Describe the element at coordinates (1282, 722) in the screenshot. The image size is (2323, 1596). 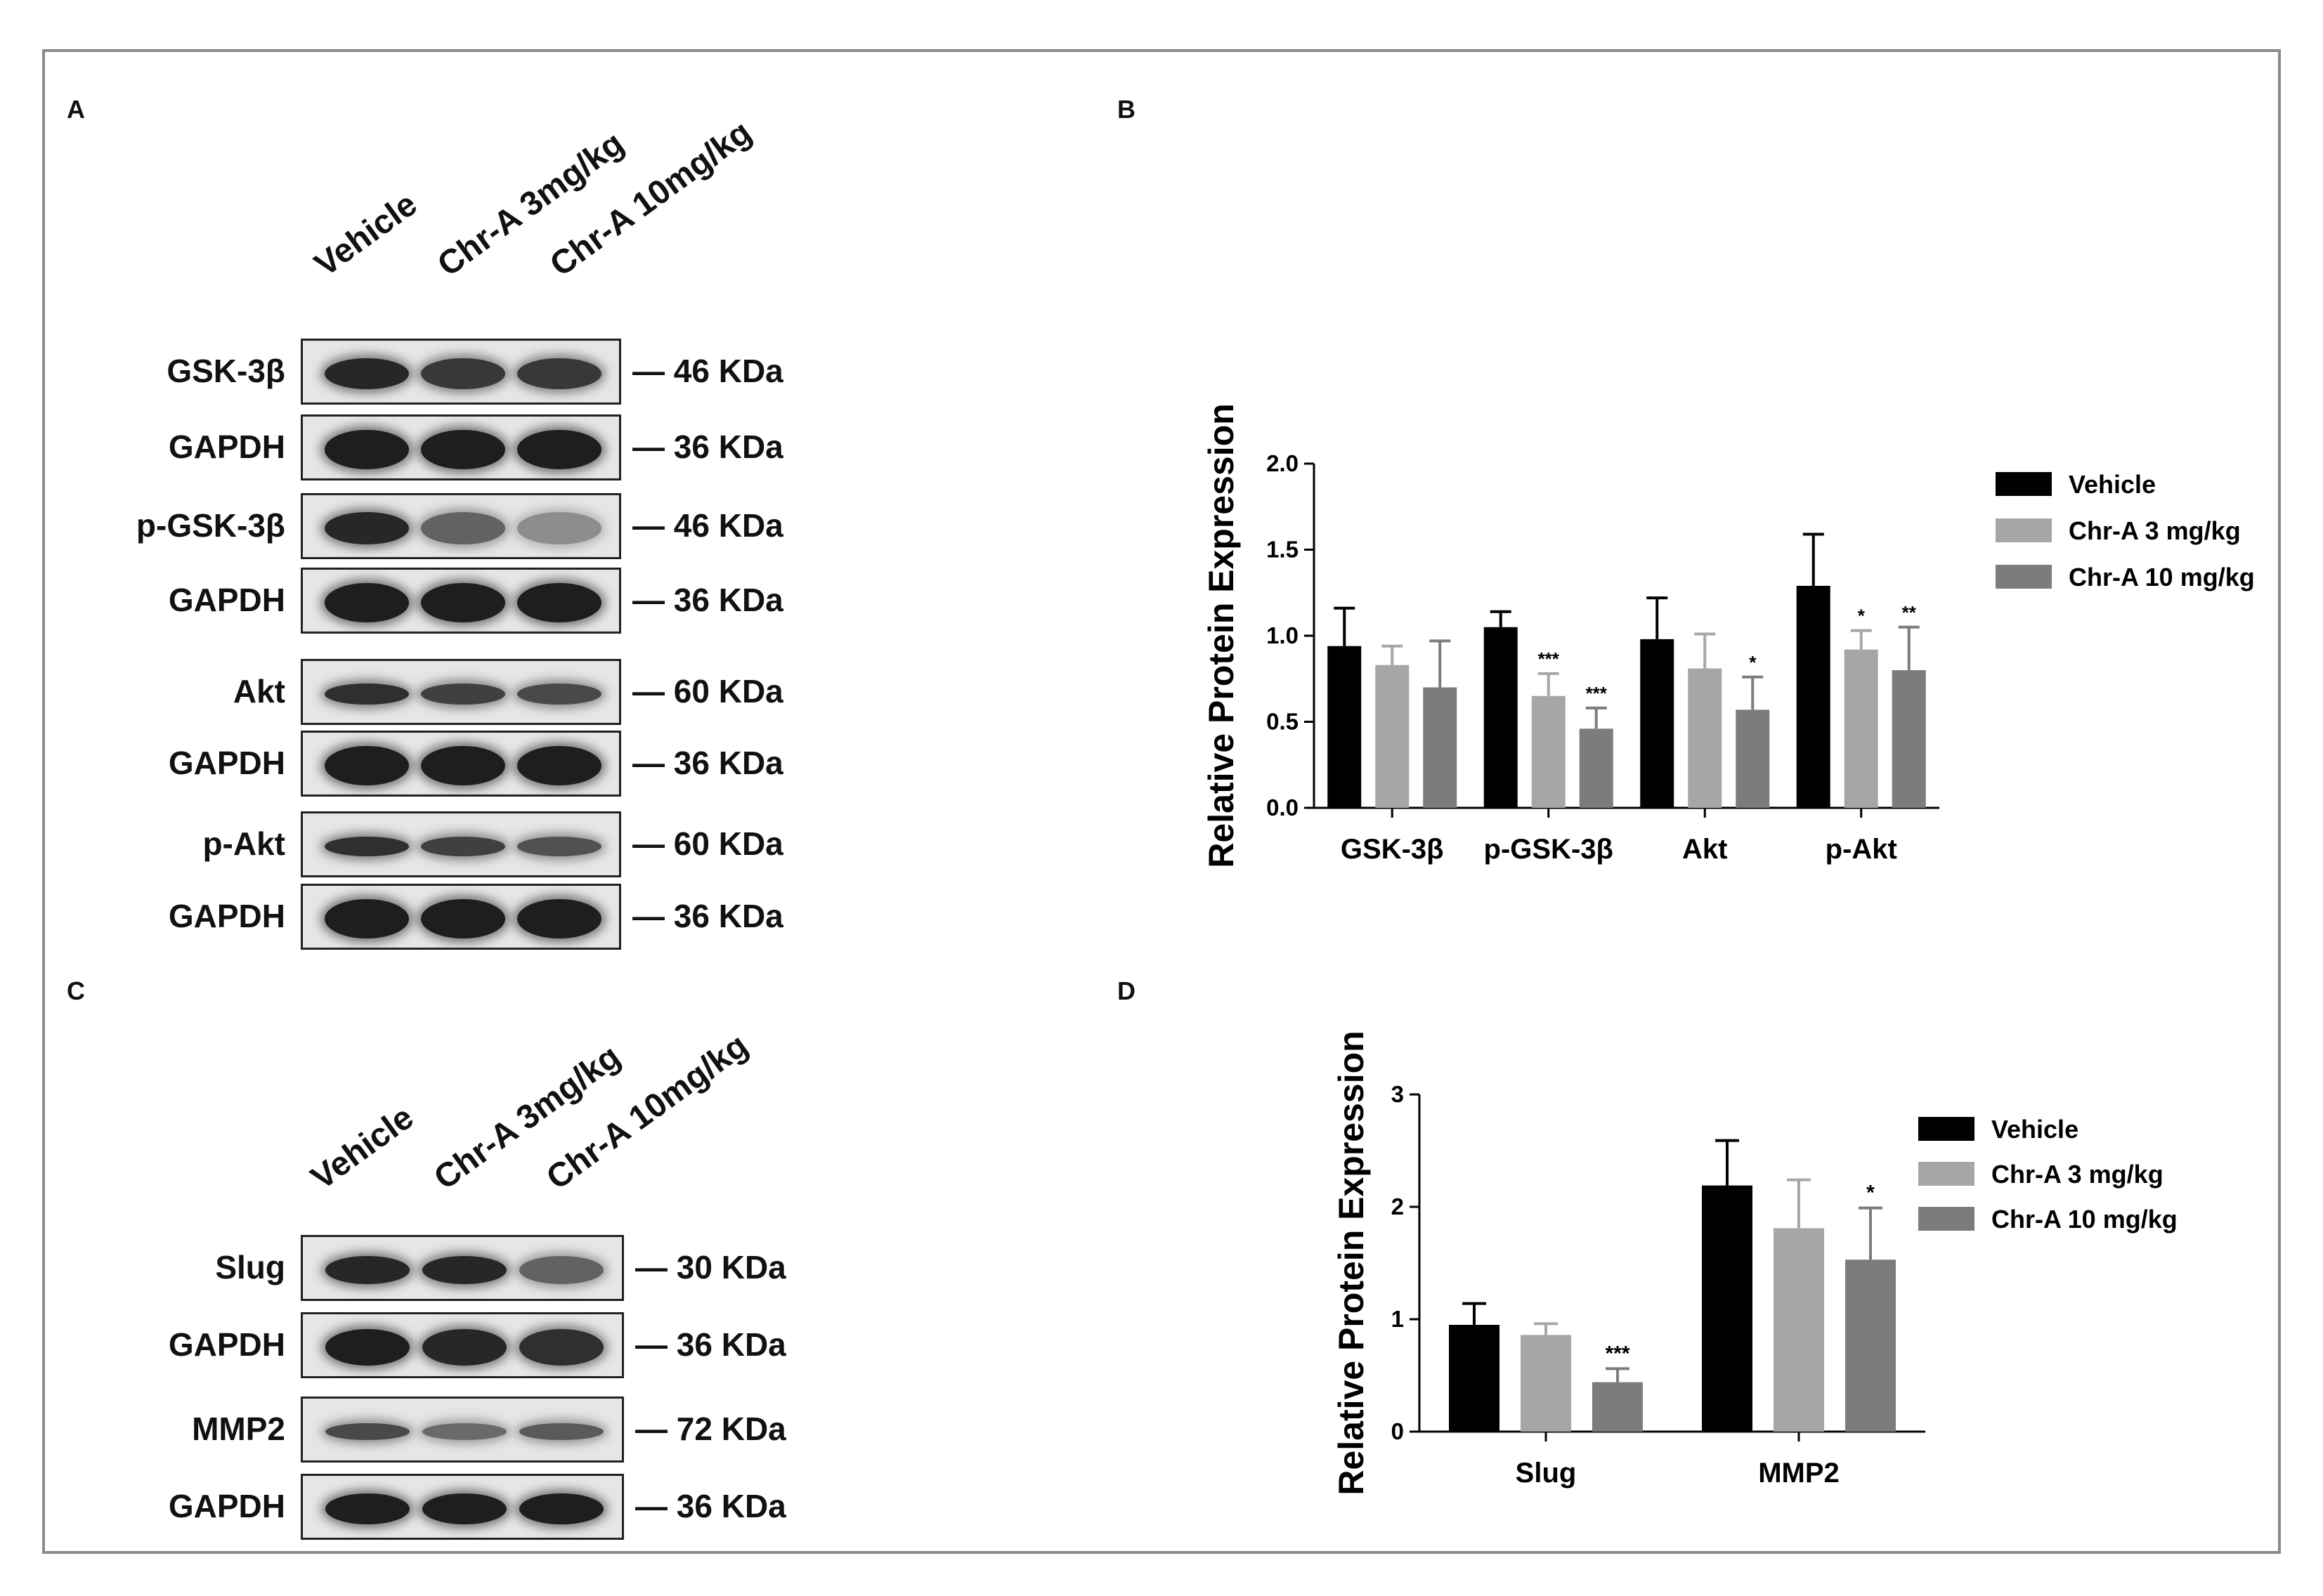
I see `y-tick-label: 0.5` at that location.